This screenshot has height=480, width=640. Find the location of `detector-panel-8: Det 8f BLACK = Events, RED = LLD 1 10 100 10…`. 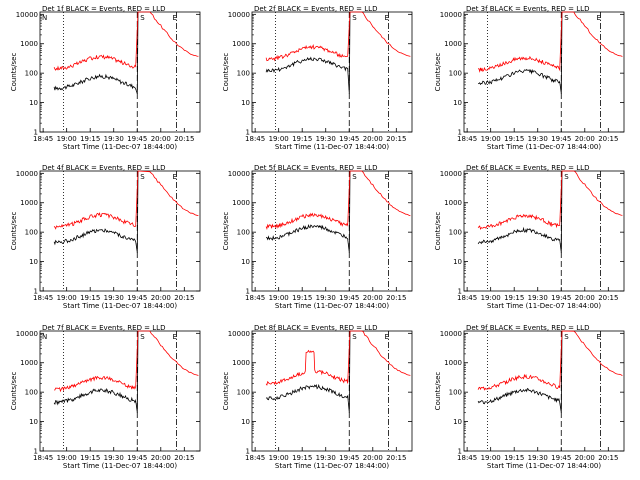

detector-panel-8: Det 8f BLACK = Events, RED = LLD 1 10 100 10… is located at coordinates (317, 397).